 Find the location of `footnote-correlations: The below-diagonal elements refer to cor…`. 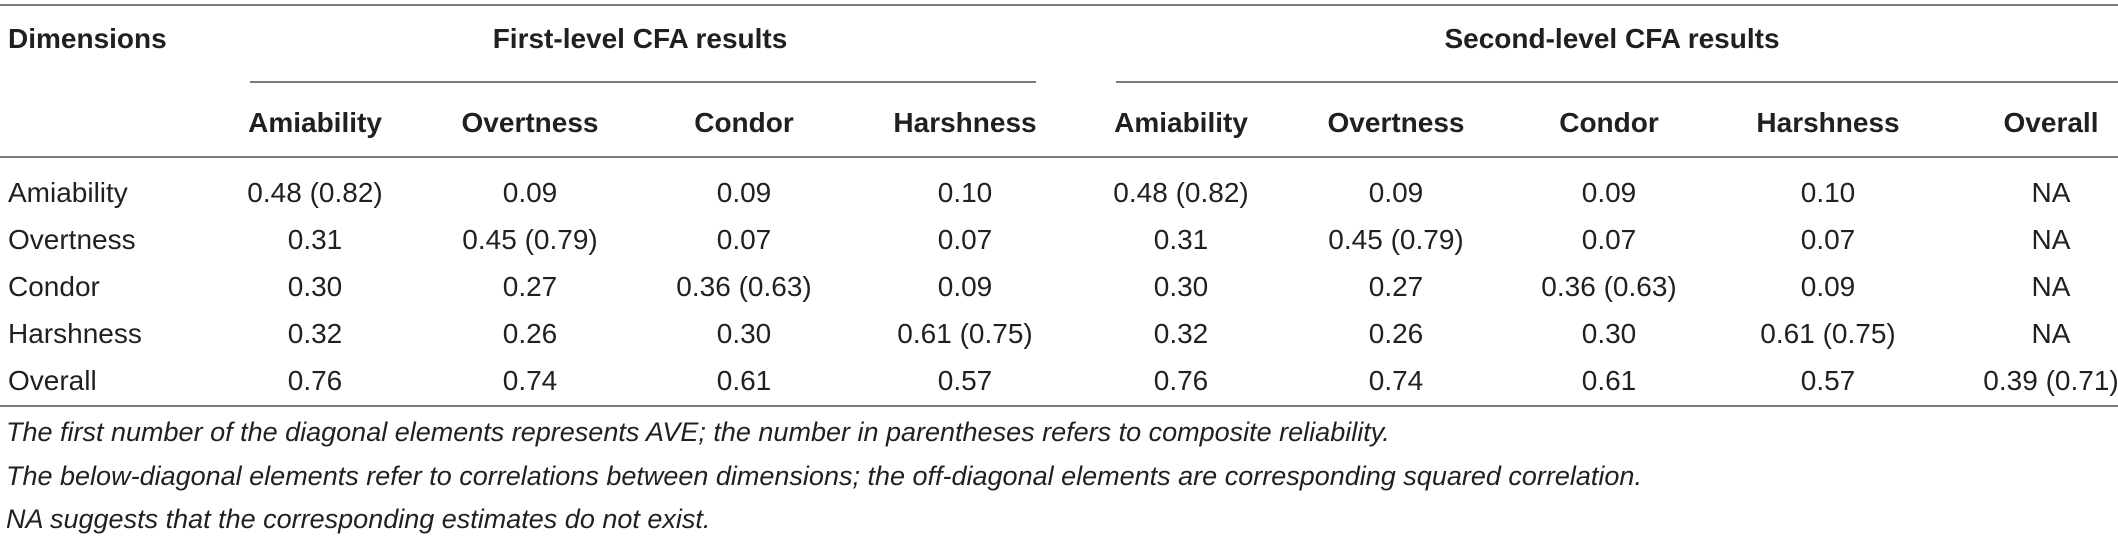

footnote-correlations: The below-diagonal elements refer to cor… is located at coordinates (824, 476).